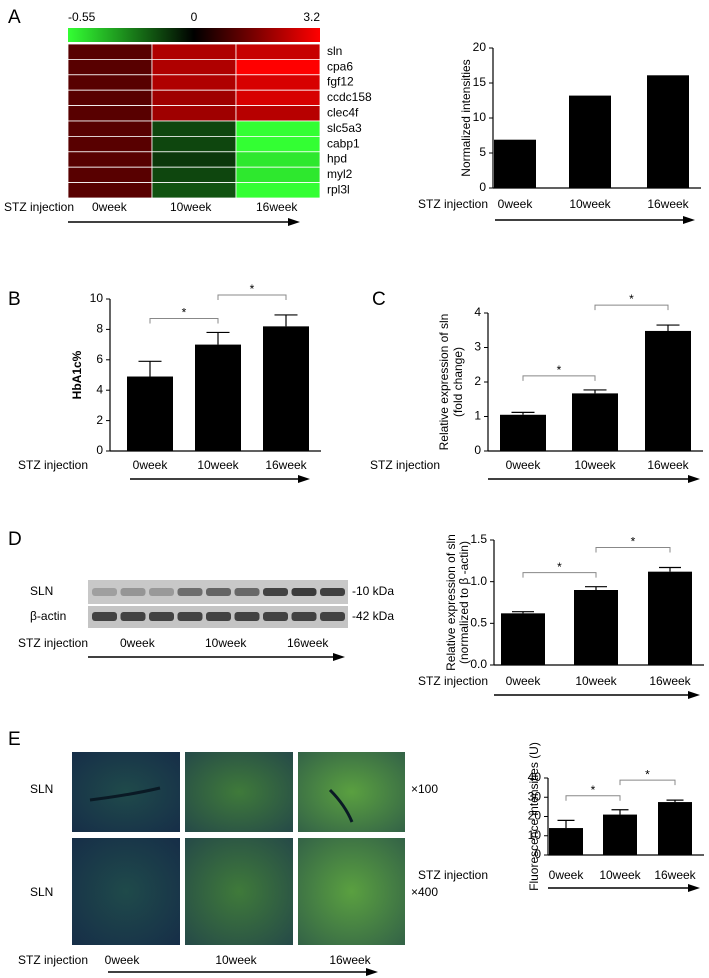 The height and width of the screenshot is (978, 709). What do you see at coordinates (534, 816) in the screenshot?
I see `y-axis-label: Fluorescence intensities (U)` at bounding box center [534, 816].